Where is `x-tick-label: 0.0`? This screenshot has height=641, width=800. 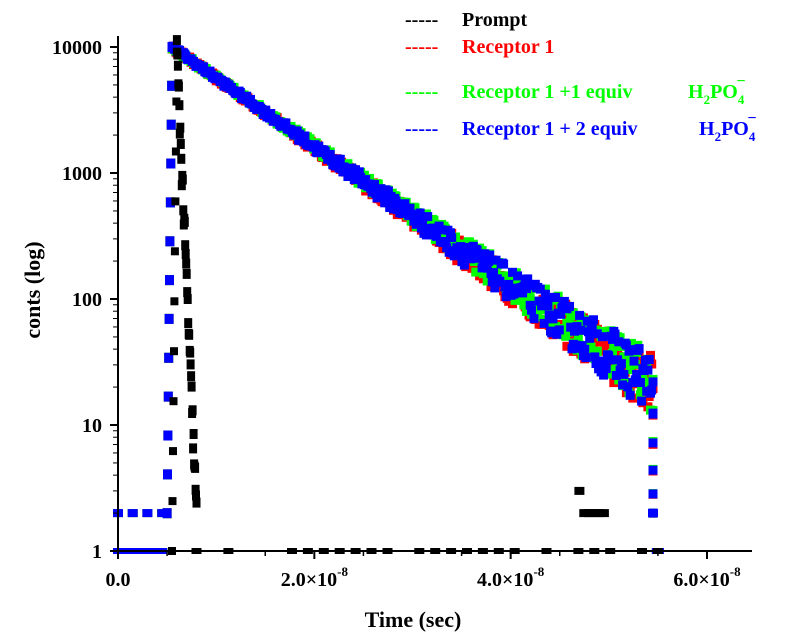 x-tick-label: 0.0 is located at coordinates (118, 580).